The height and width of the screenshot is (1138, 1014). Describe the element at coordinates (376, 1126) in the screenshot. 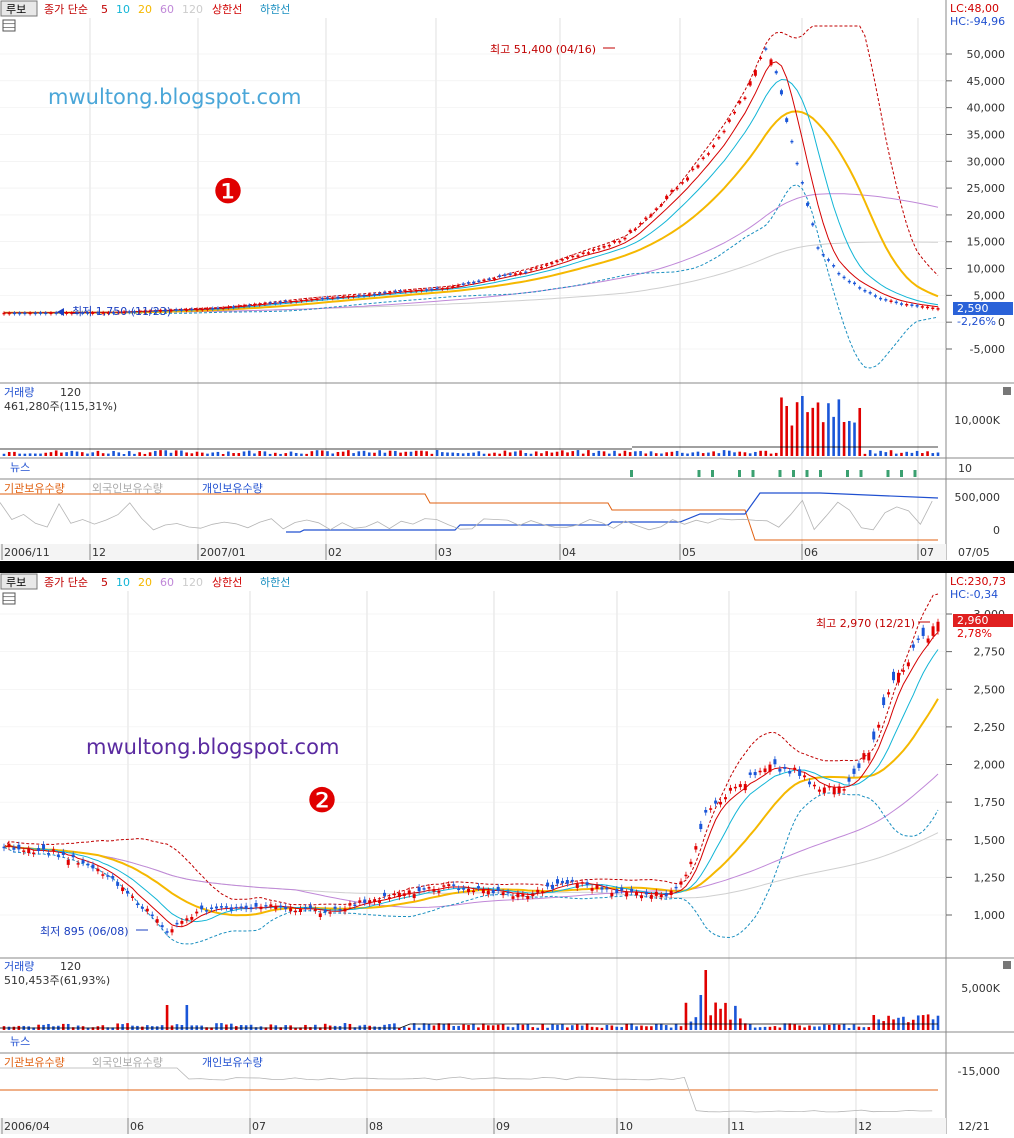

I see `x-tick-label: 08` at that location.